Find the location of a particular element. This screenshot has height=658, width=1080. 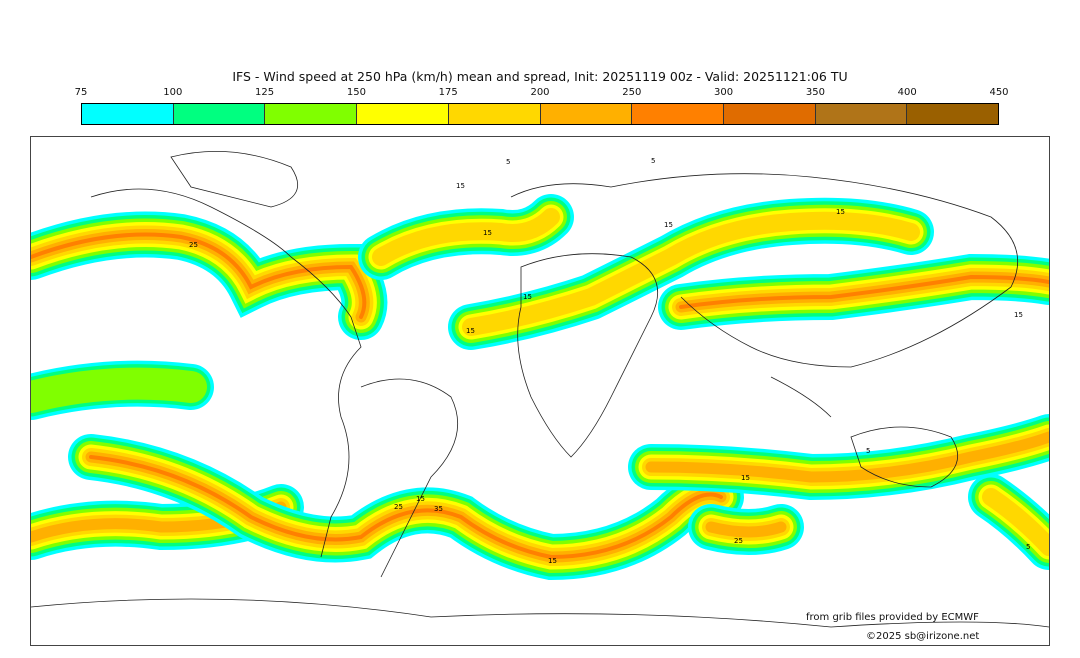

colorbar-tick-label: 350 is located at coordinates (815, 92).